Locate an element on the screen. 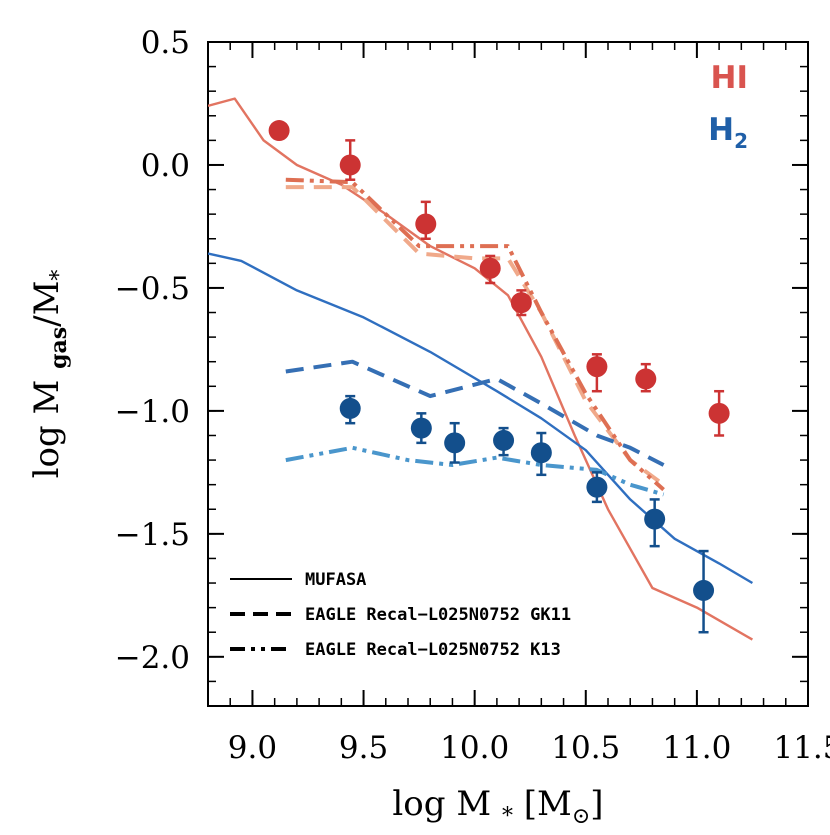  legend-label: EAGLE Recal−L025N0752 GK11 is located at coordinates (438, 615).